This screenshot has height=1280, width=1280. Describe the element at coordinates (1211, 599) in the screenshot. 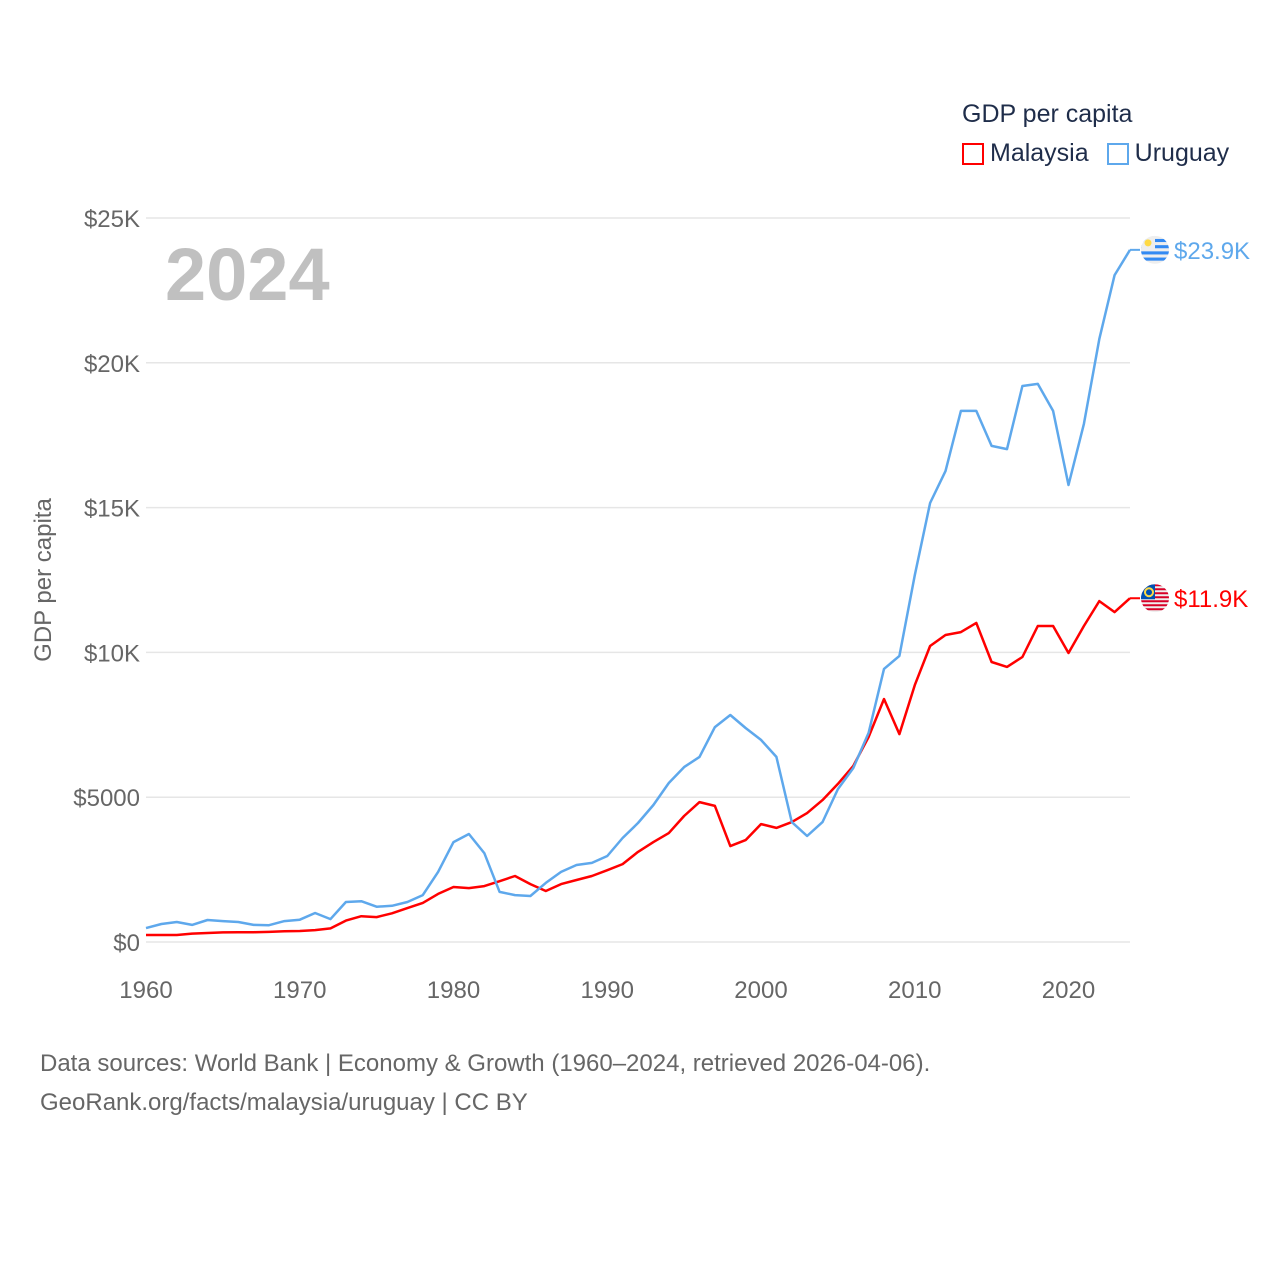

I see `end-value-label: $11.9K` at that location.